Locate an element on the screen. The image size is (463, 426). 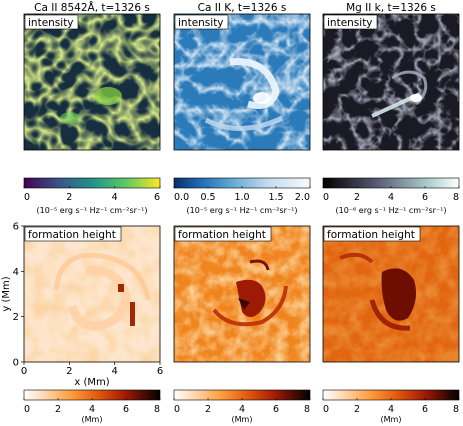
formation-height-map-mgk is located at coordinates (391, 294).